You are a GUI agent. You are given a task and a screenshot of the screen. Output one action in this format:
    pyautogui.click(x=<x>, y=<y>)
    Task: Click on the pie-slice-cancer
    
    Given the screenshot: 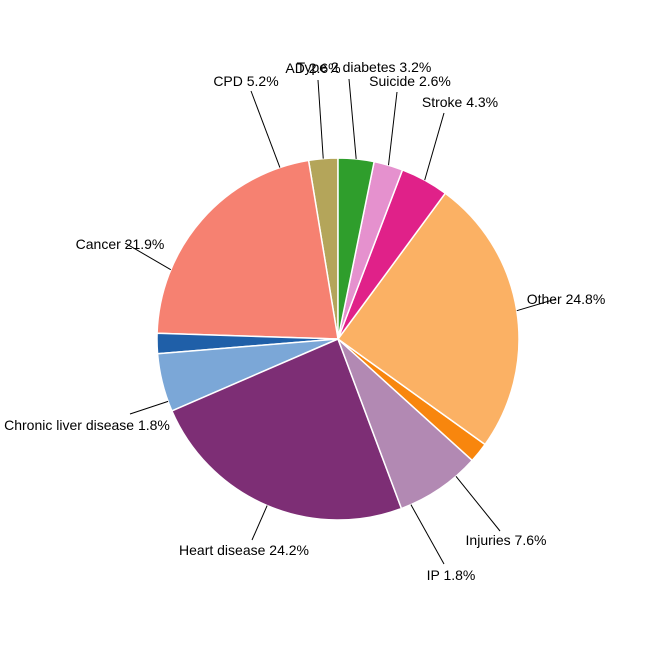 What is the action you would take?
    pyautogui.click(x=247, y=249)
    